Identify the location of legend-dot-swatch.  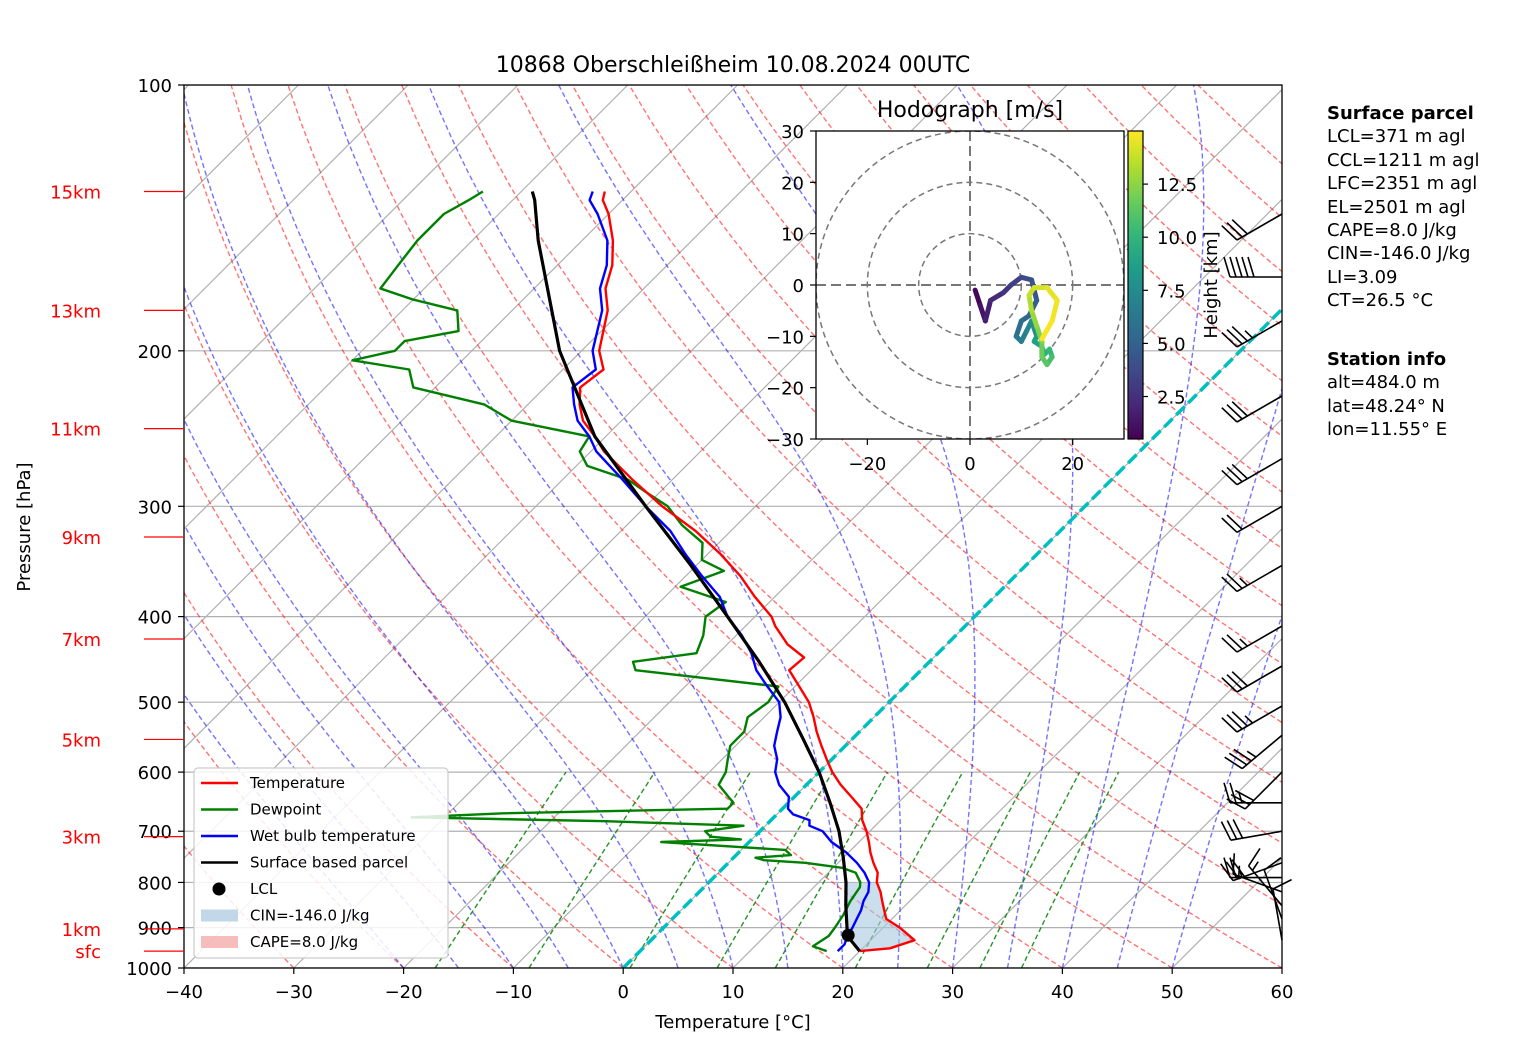
(219, 889).